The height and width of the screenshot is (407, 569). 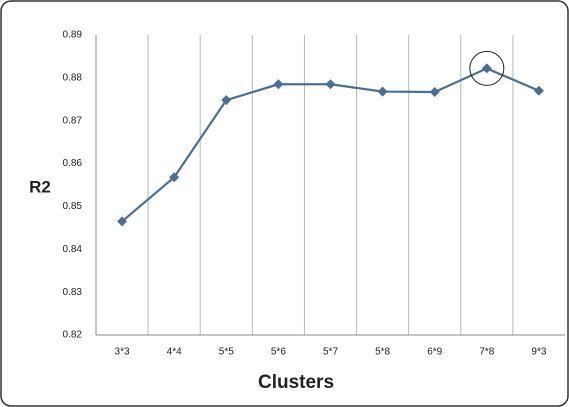 I want to click on x-tick-label: 3*3, so click(x=122, y=352).